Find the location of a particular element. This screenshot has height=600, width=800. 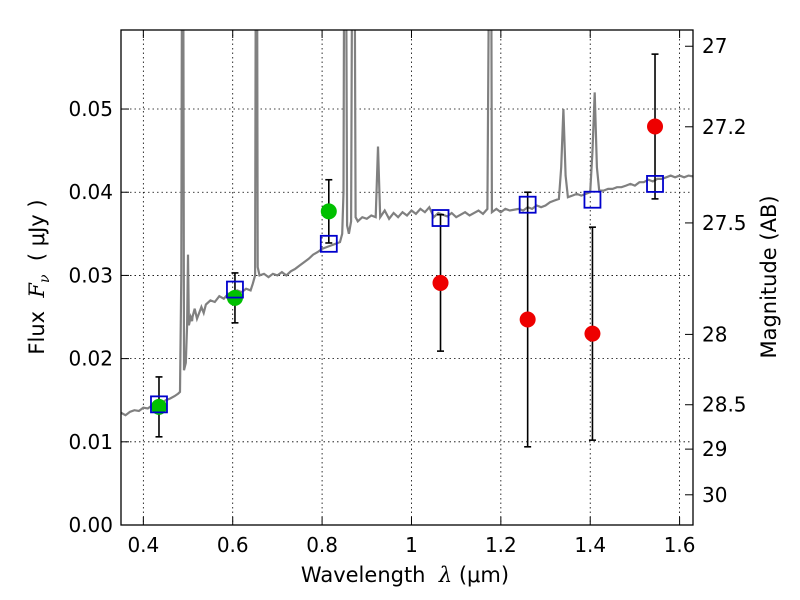

x-tick-label: 0.4 is located at coordinates (143, 545).